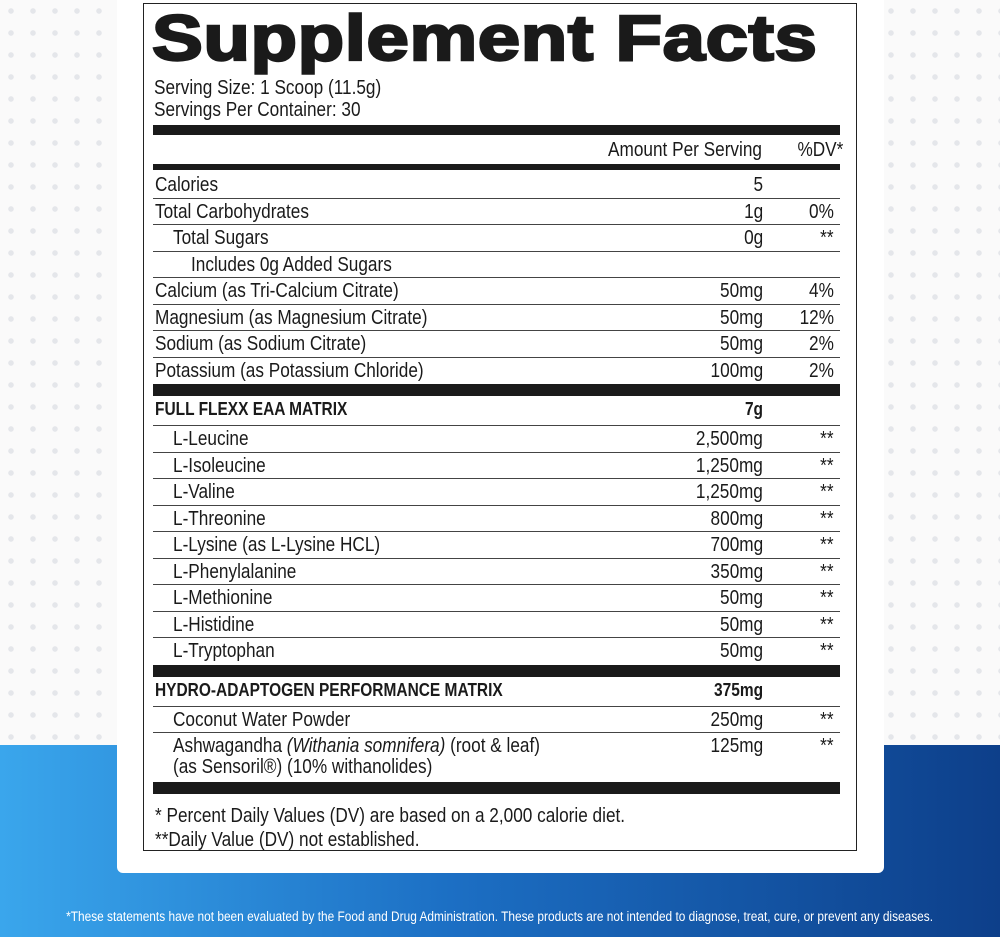 This screenshot has height=937, width=1000. What do you see at coordinates (204, 492) in the screenshot?
I see `nutrient-name: L-Valine` at bounding box center [204, 492].